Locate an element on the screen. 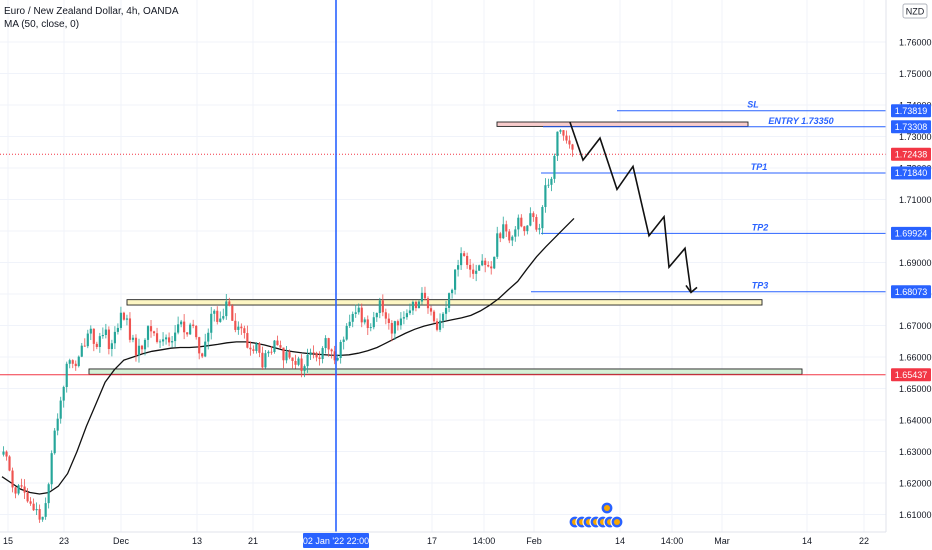  demand-zone is located at coordinates (445, 371).